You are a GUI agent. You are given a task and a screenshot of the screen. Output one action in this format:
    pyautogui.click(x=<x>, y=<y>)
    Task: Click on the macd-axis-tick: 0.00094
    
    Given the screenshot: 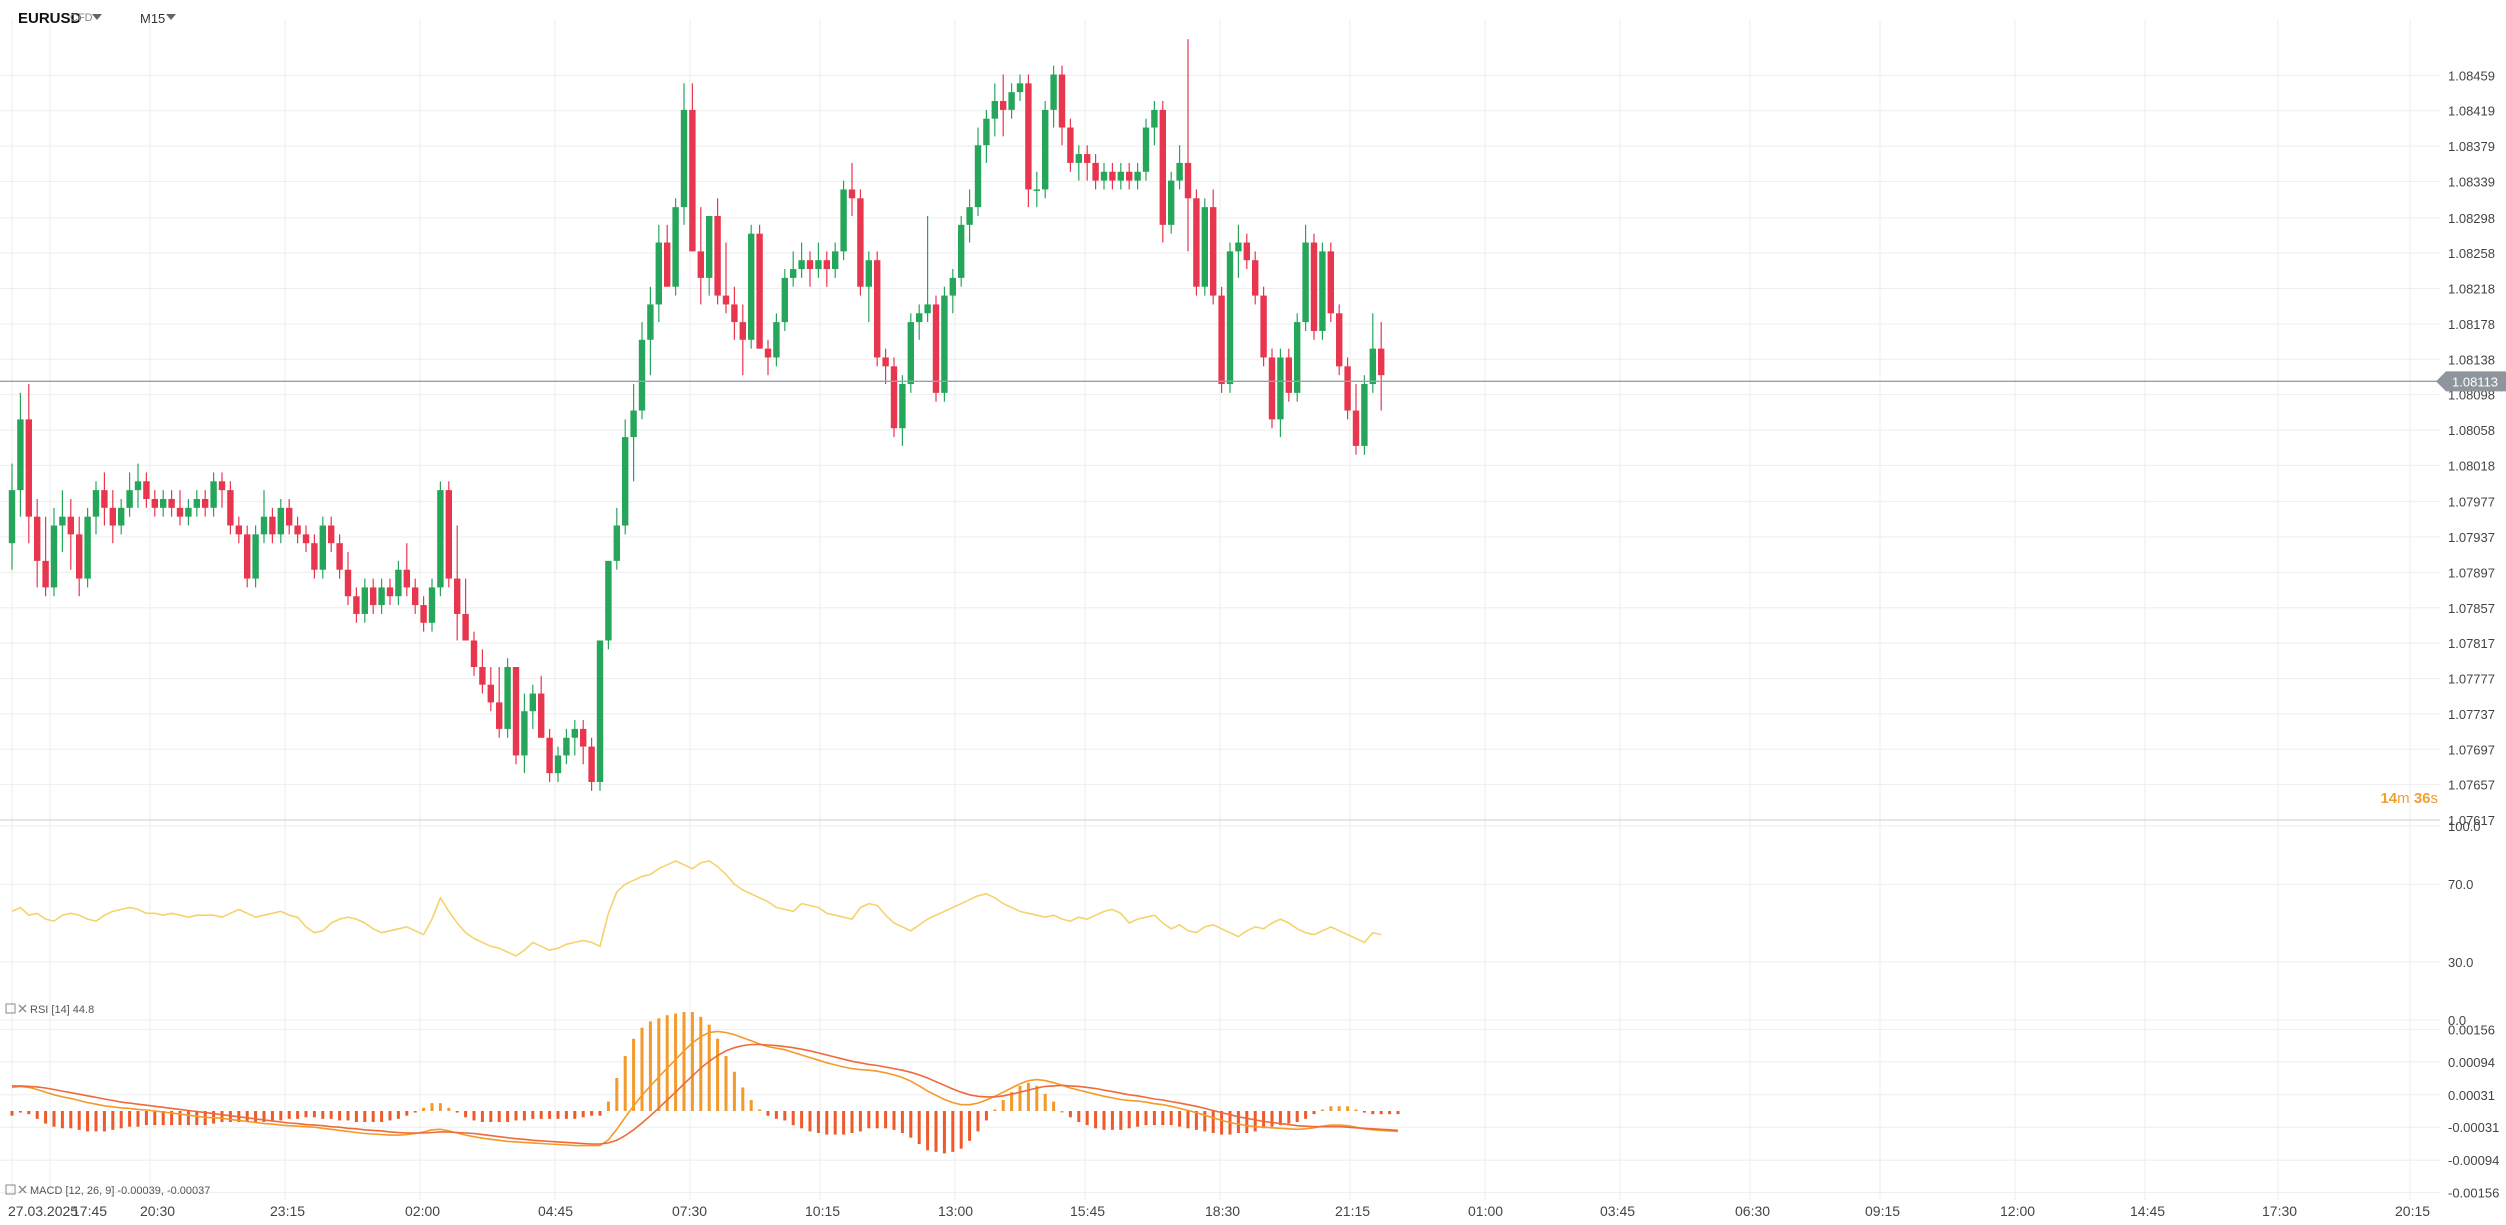 What is the action you would take?
    pyautogui.click(x=2471, y=1062)
    